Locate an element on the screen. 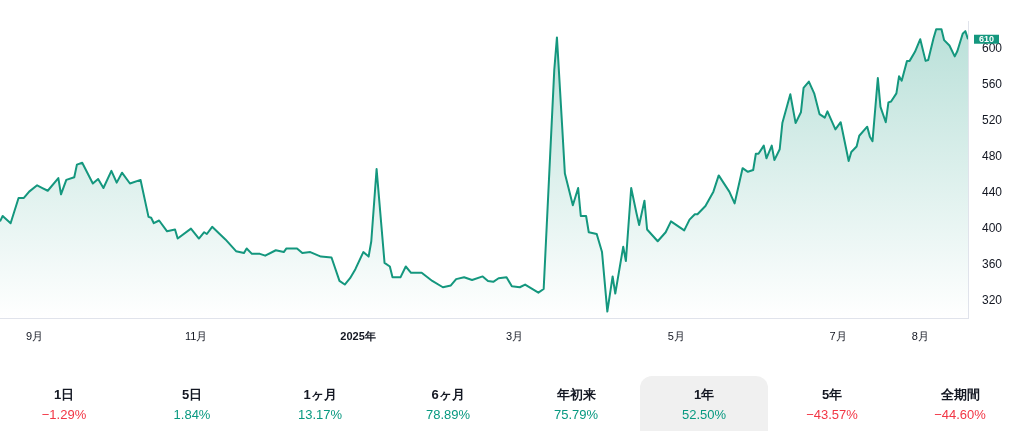  y-tick-label: 360 is located at coordinates (992, 264).